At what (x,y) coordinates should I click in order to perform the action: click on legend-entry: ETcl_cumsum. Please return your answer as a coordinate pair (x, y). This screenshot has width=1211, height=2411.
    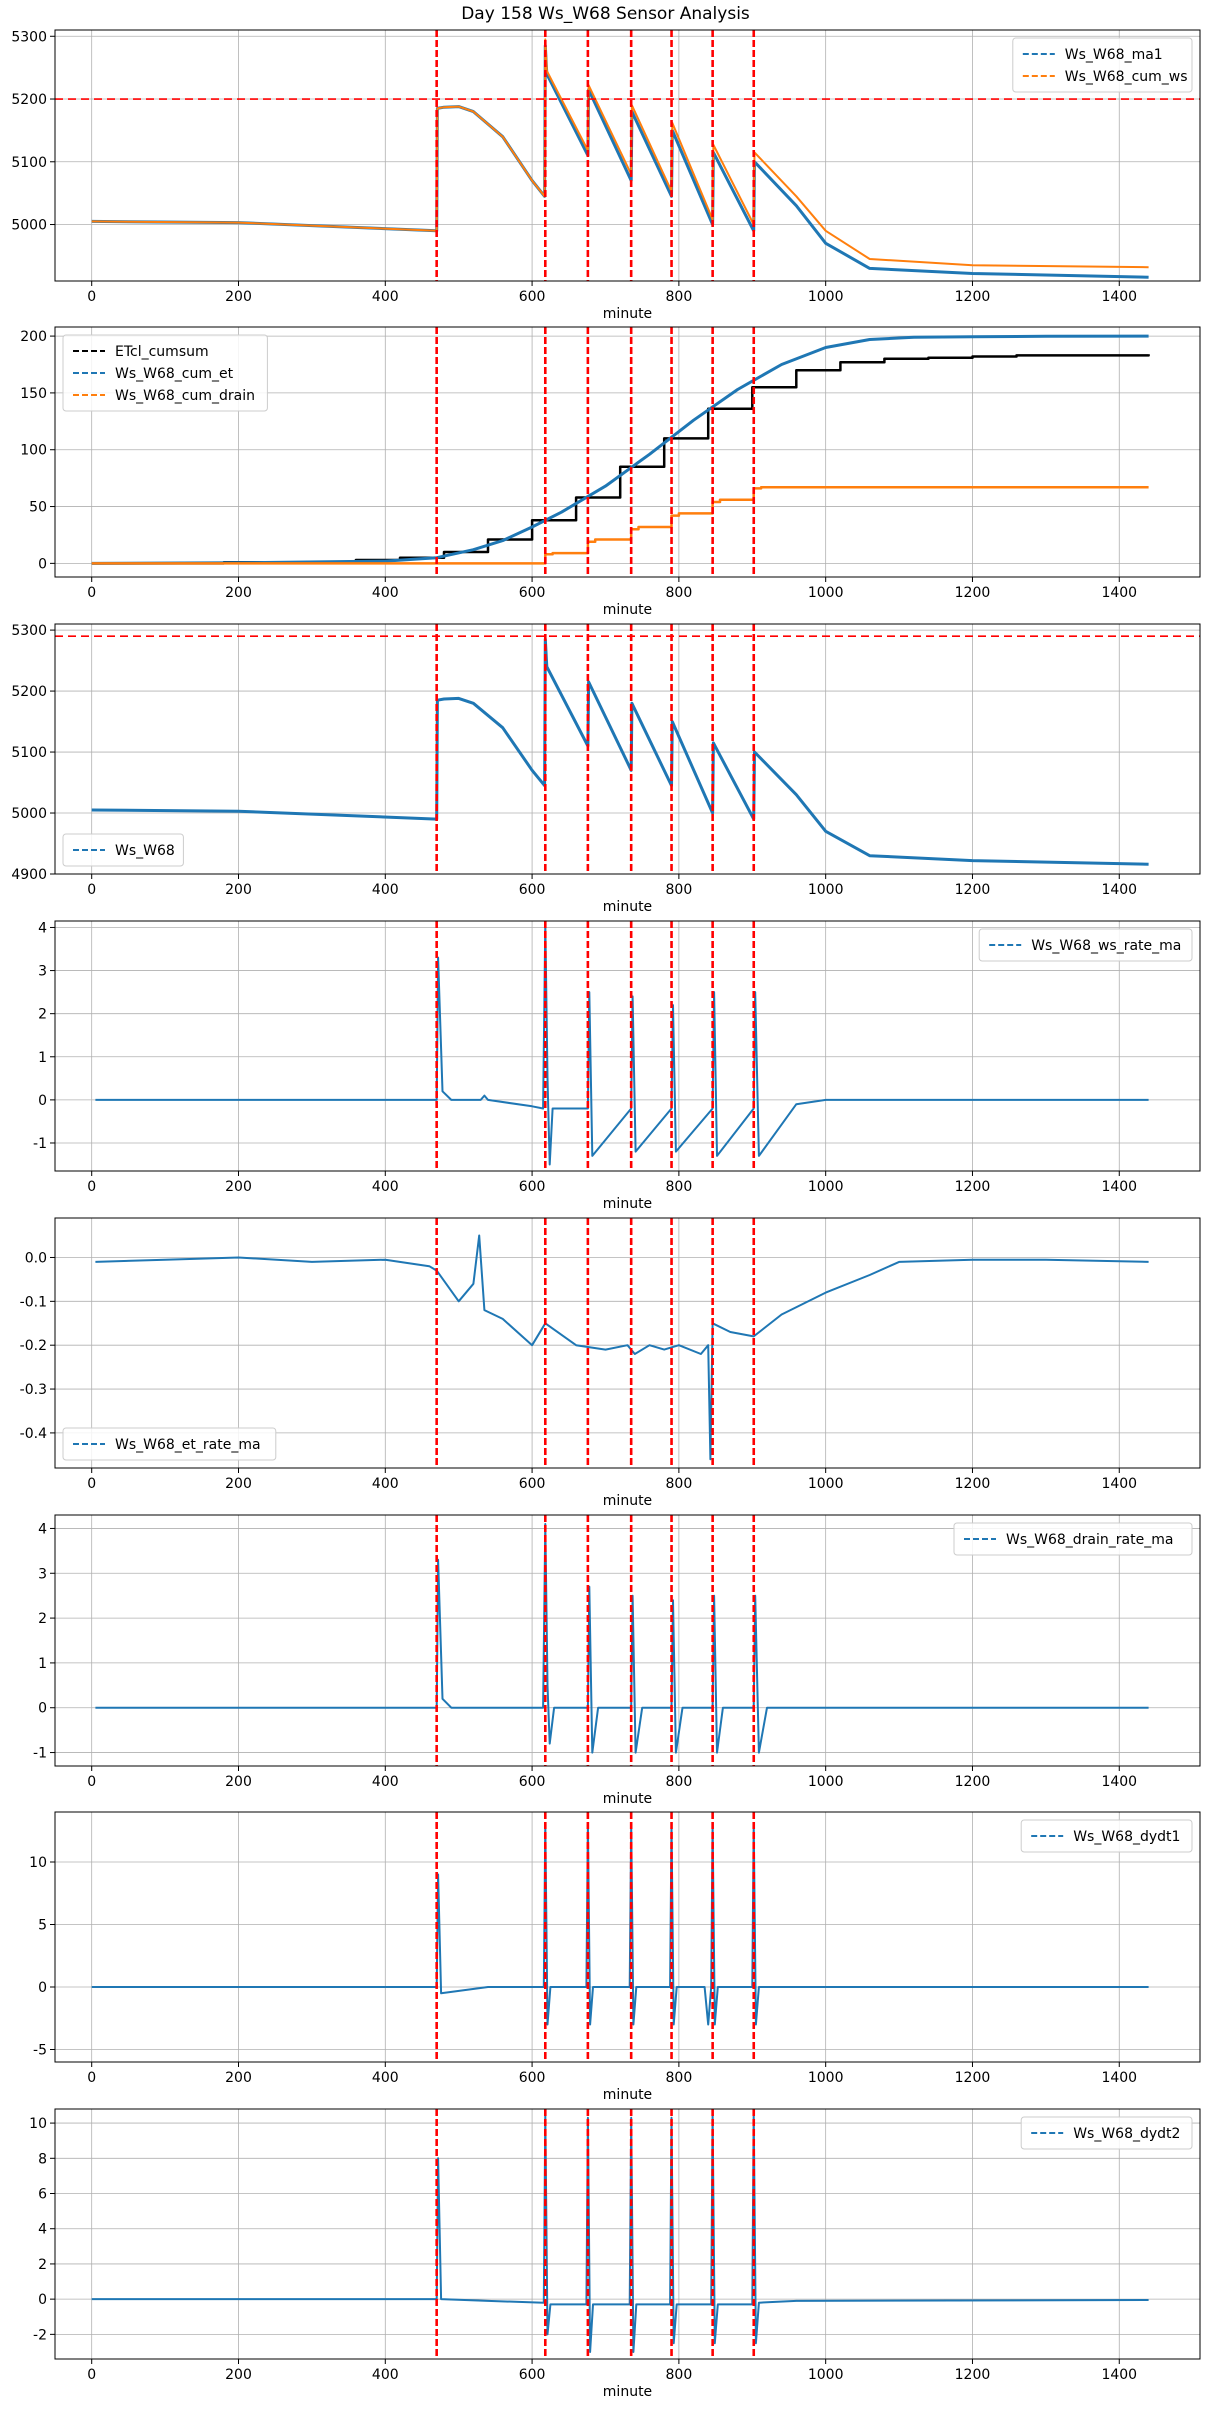
    Looking at the image, I should click on (162, 352).